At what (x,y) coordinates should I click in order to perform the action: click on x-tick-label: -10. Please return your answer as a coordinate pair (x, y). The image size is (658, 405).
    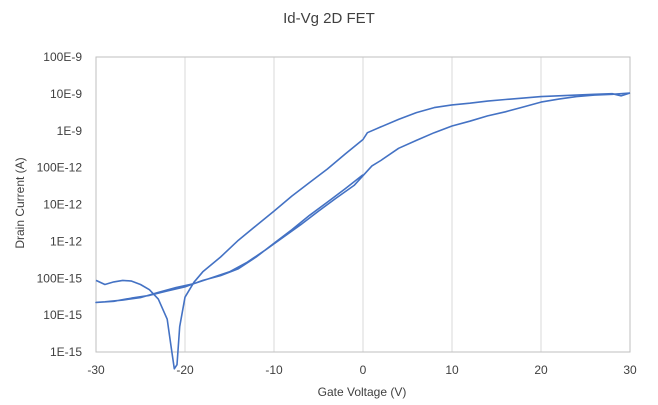
    Looking at the image, I should click on (274, 370).